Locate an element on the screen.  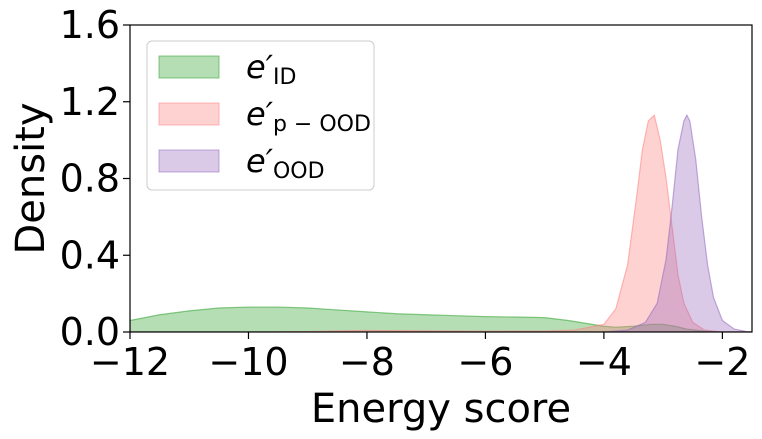
y-axis-title: Density is located at coordinates (31, 178).